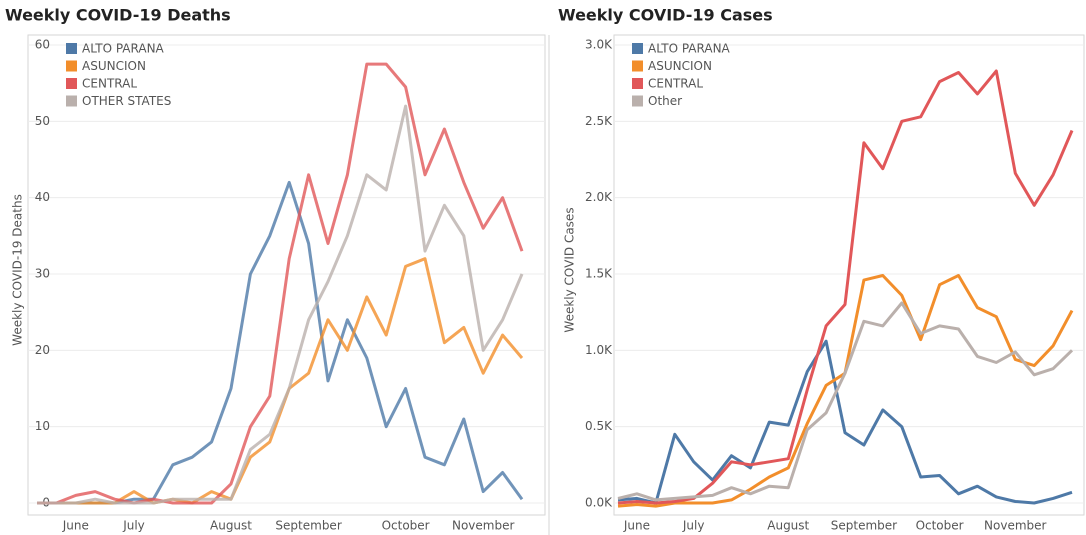 The image size is (1086, 535). Describe the element at coordinates (599, 197) in the screenshot. I see `y-tick-label: 2.0K` at that location.